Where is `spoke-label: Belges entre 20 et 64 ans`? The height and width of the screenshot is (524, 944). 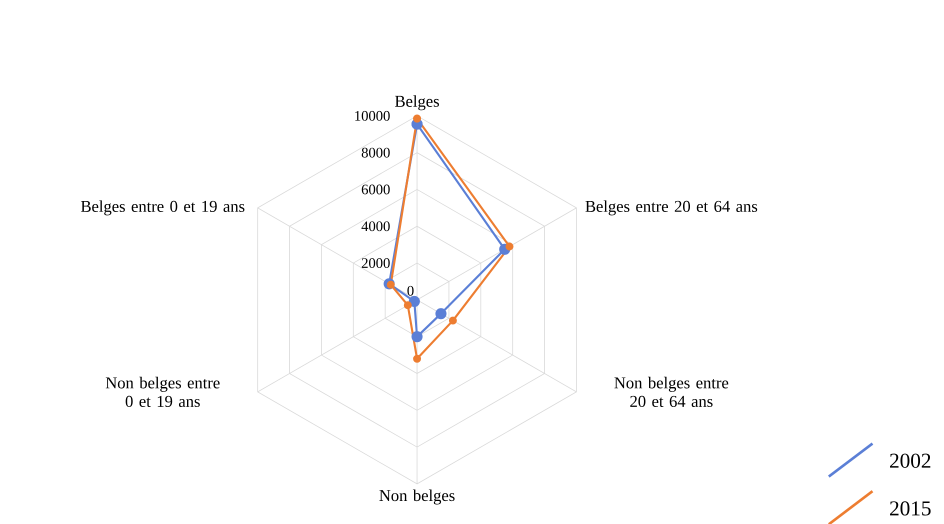 spoke-label: Belges entre 20 et 64 ans is located at coordinates (671, 208).